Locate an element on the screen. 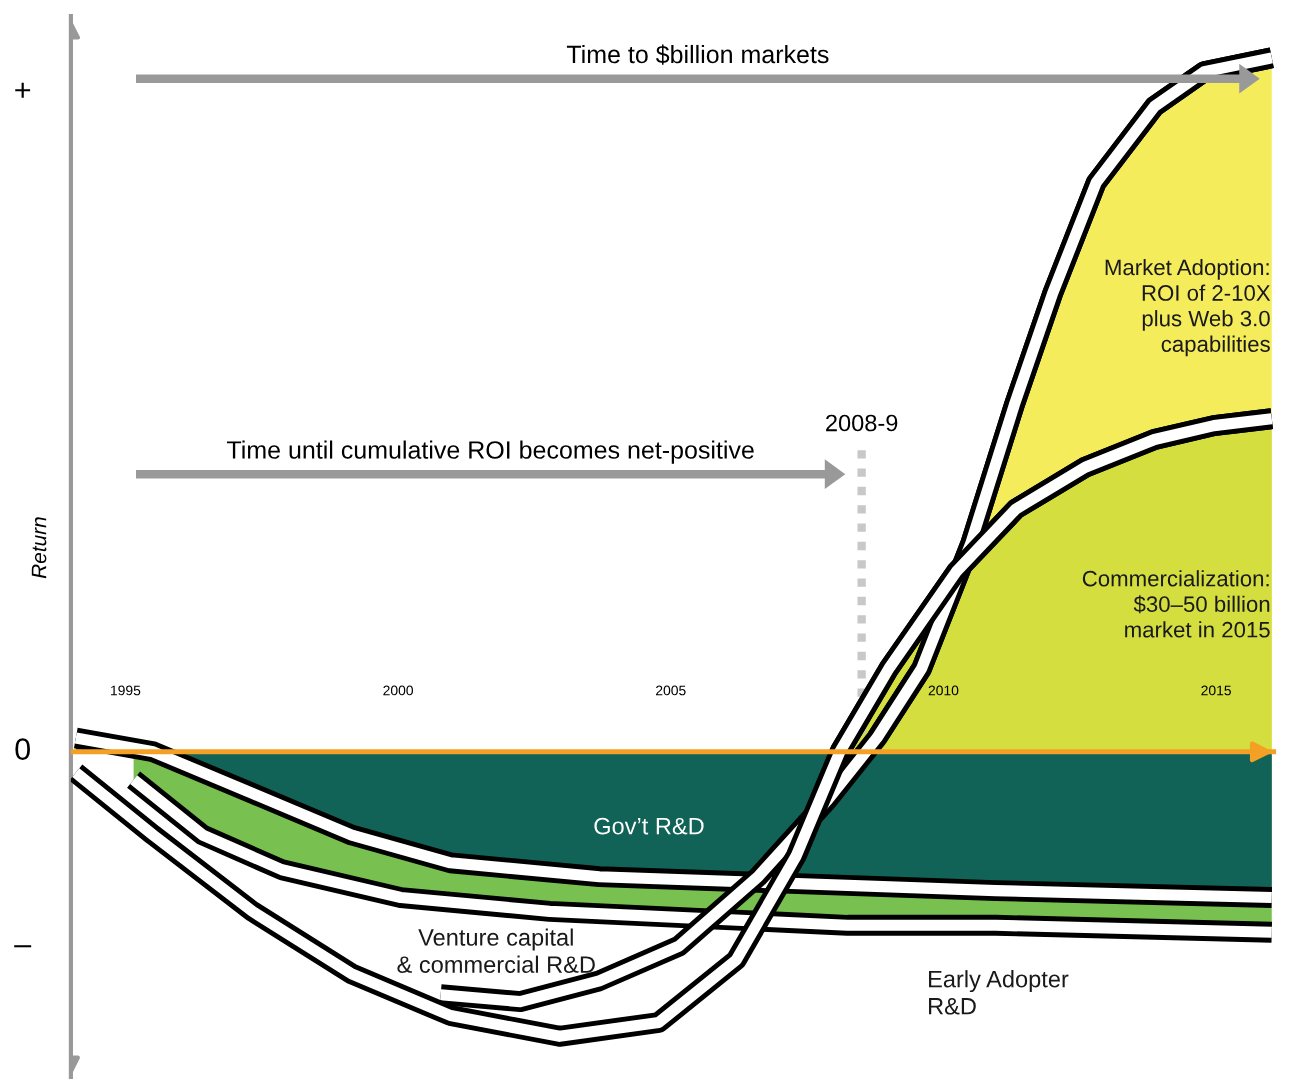 This screenshot has width=1289, height=1079. annotation: Time until cumulative ROI becomes net-positive is located at coordinates (490, 452).